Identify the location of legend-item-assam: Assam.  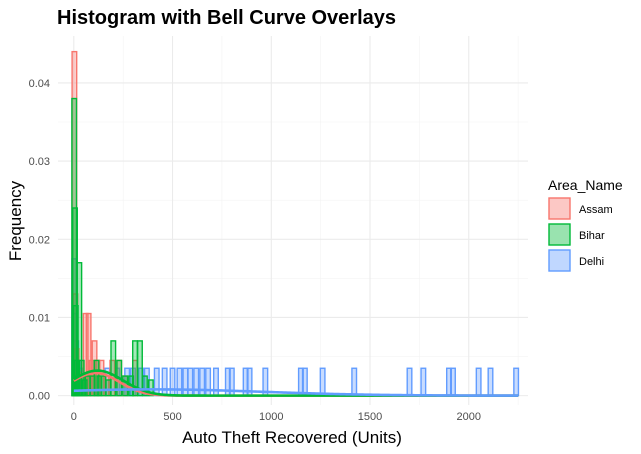
(580, 208).